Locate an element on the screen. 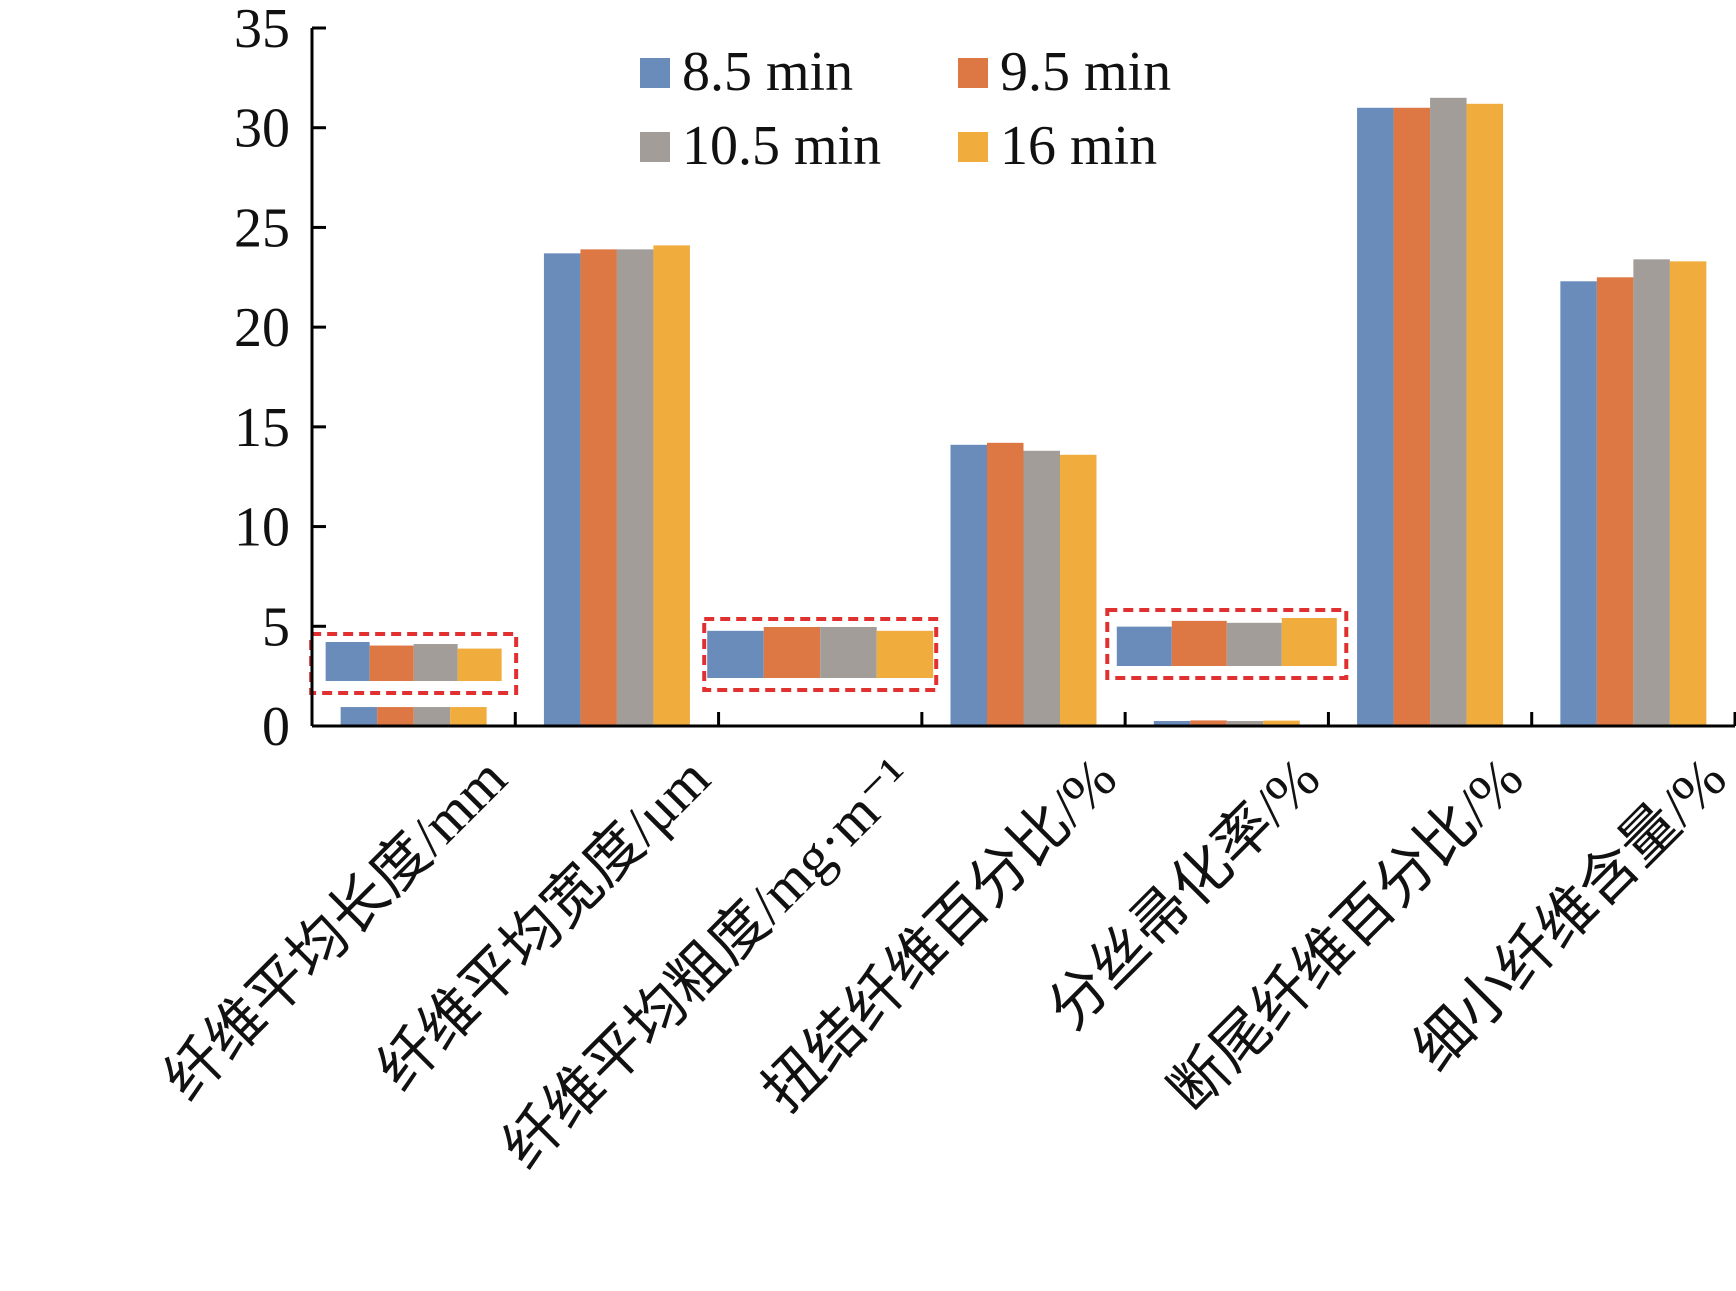  y-tick-label: 15 is located at coordinates (262, 428).